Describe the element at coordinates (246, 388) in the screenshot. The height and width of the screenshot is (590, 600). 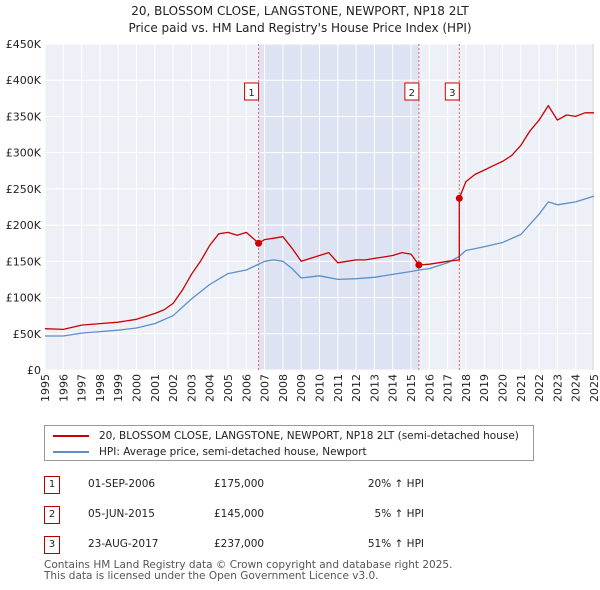
I see `x-tick-label: 2006` at that location.